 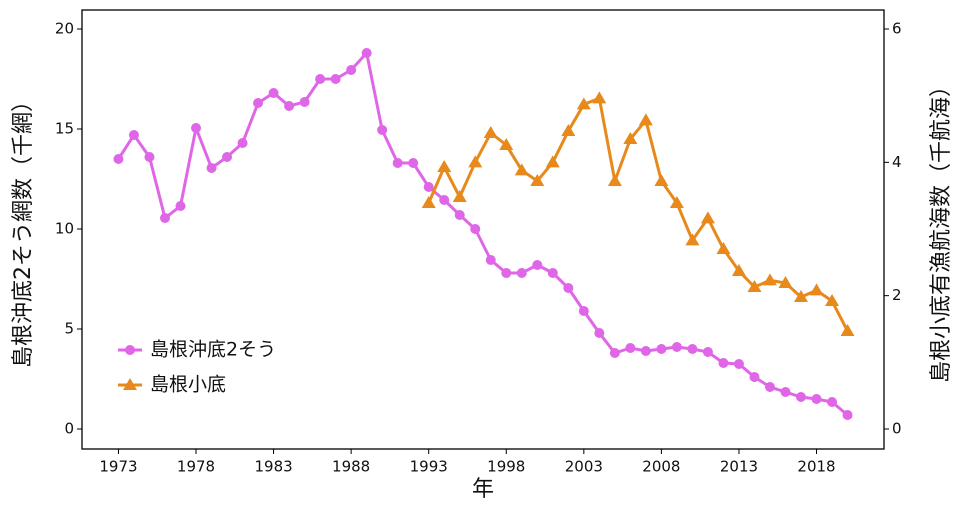 What do you see at coordinates (188, 385) in the screenshot?
I see `legend-label: 島根小底` at bounding box center [188, 385].